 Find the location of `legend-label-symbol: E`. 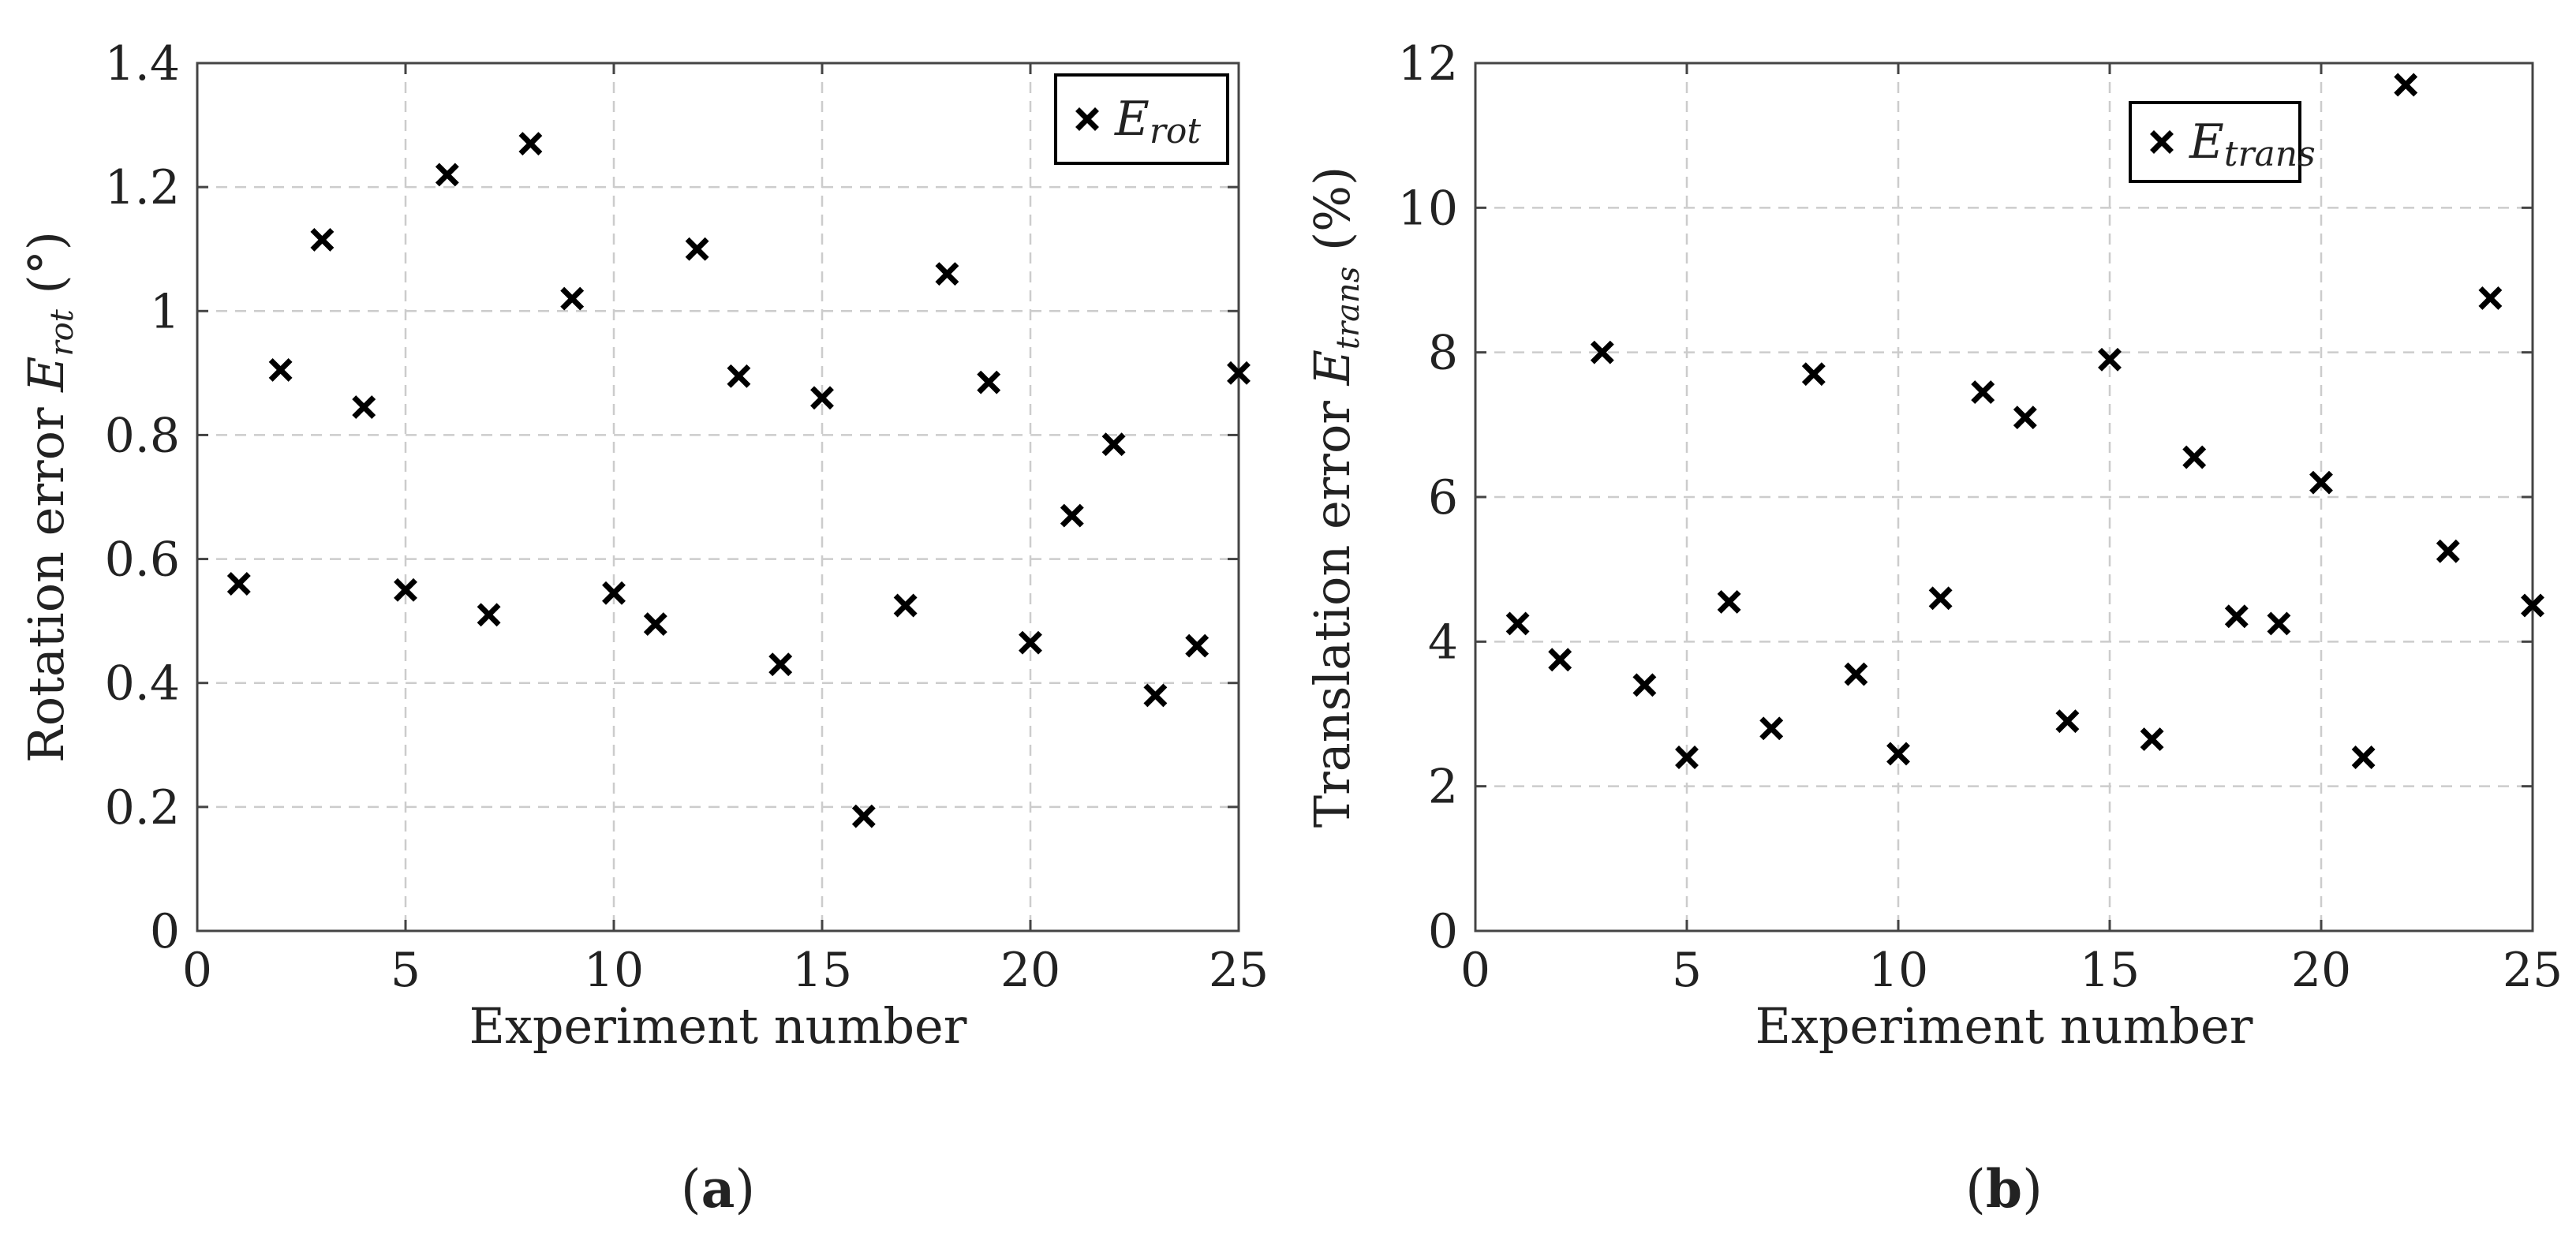

legend-label-symbol: E is located at coordinates (1132, 119).